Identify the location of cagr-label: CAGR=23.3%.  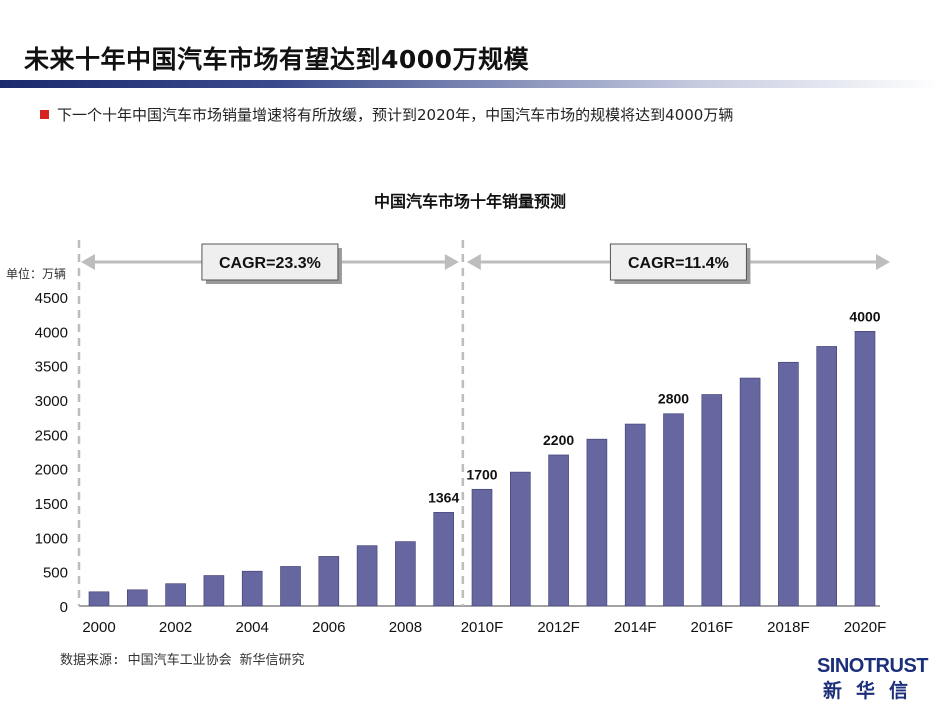
(270, 263).